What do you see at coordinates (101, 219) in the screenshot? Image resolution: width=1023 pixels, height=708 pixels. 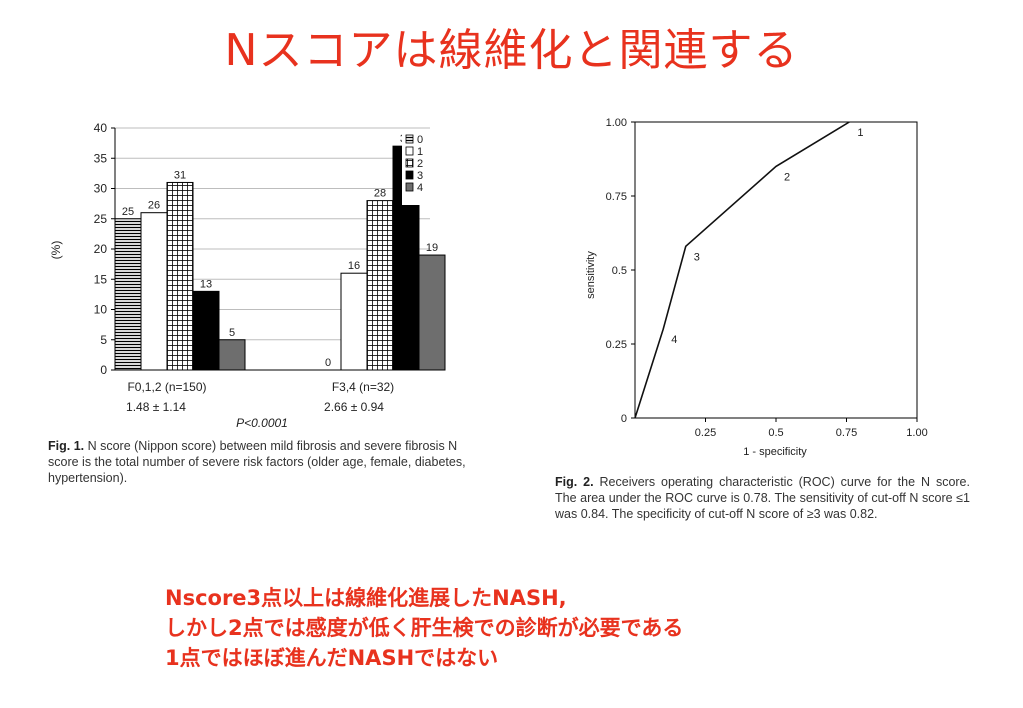 I see `y-tick-label: 25` at bounding box center [101, 219].